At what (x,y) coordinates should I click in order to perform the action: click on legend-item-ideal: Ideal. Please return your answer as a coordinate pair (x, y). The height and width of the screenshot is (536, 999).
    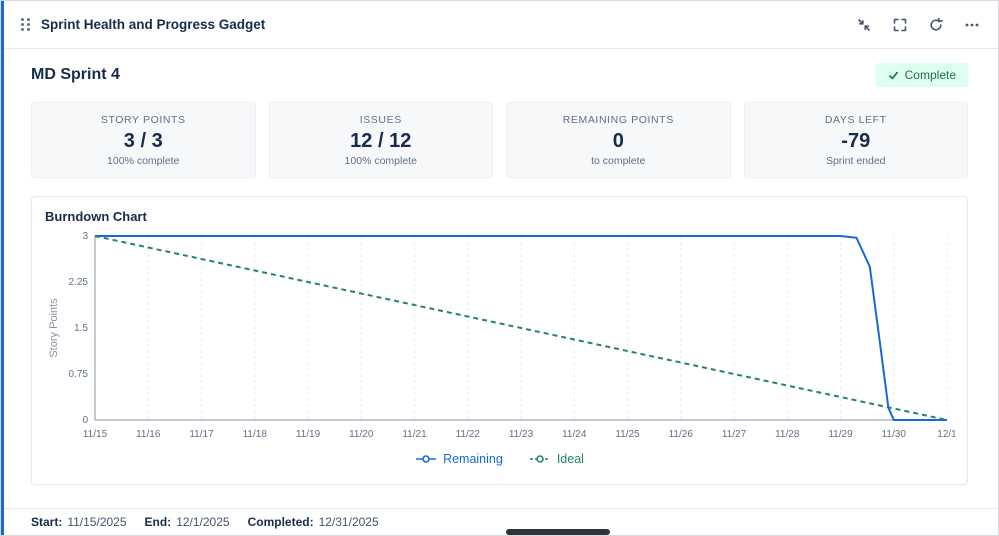
    Looking at the image, I should click on (556, 459).